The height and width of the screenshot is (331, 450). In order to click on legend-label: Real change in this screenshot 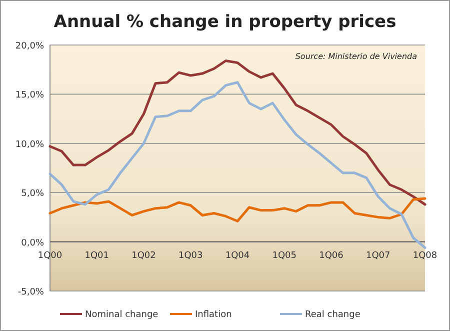, I will do `click(333, 315)`.